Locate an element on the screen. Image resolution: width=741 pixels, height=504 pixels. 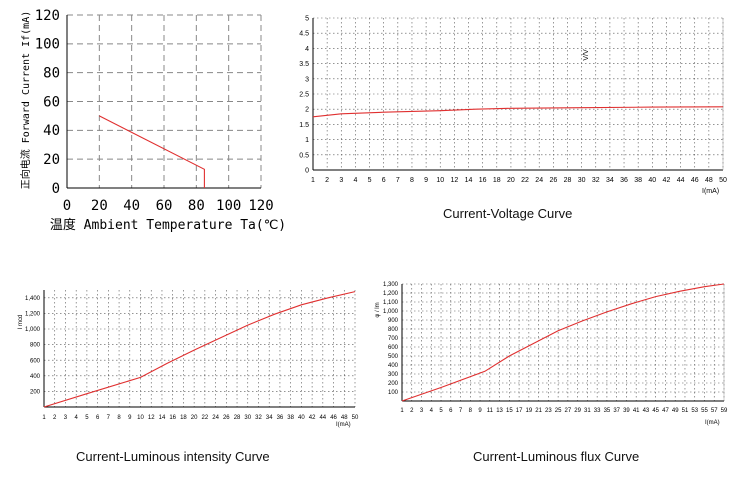
luminous-intensity-x-tick-label: 42 is located at coordinates (312, 418).